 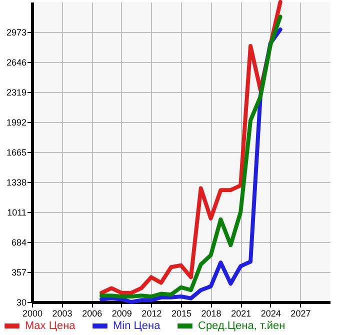 I want to click on y-tick-label: 2646, so click(x=16, y=63).